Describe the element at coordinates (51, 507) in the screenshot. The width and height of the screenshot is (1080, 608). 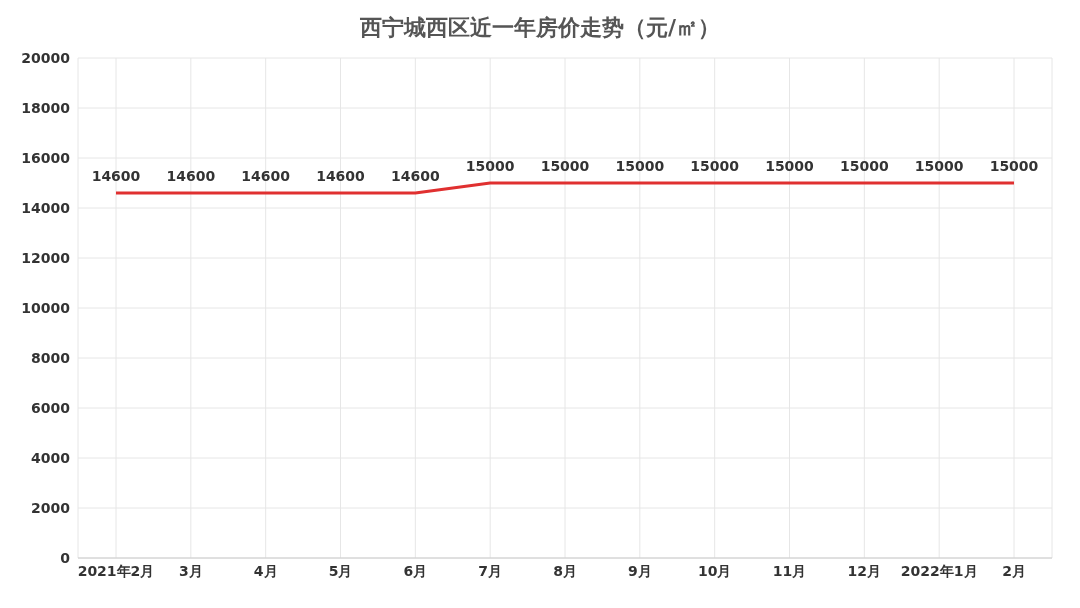
I see `y-tick-label: 2000` at that location.